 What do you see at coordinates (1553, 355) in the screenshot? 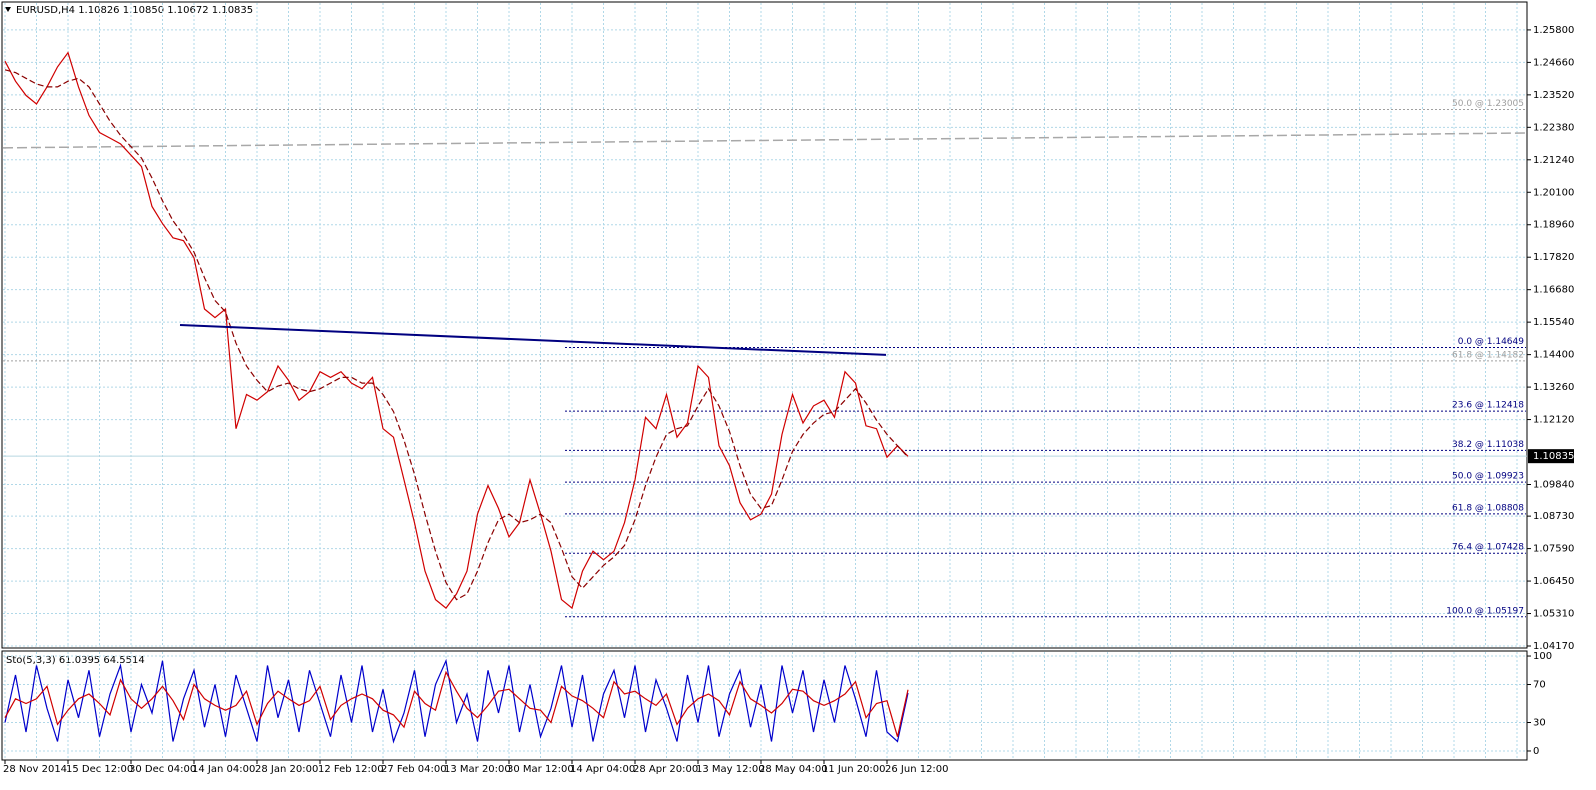
I see `y-tick-label: 1.14400` at bounding box center [1553, 355].